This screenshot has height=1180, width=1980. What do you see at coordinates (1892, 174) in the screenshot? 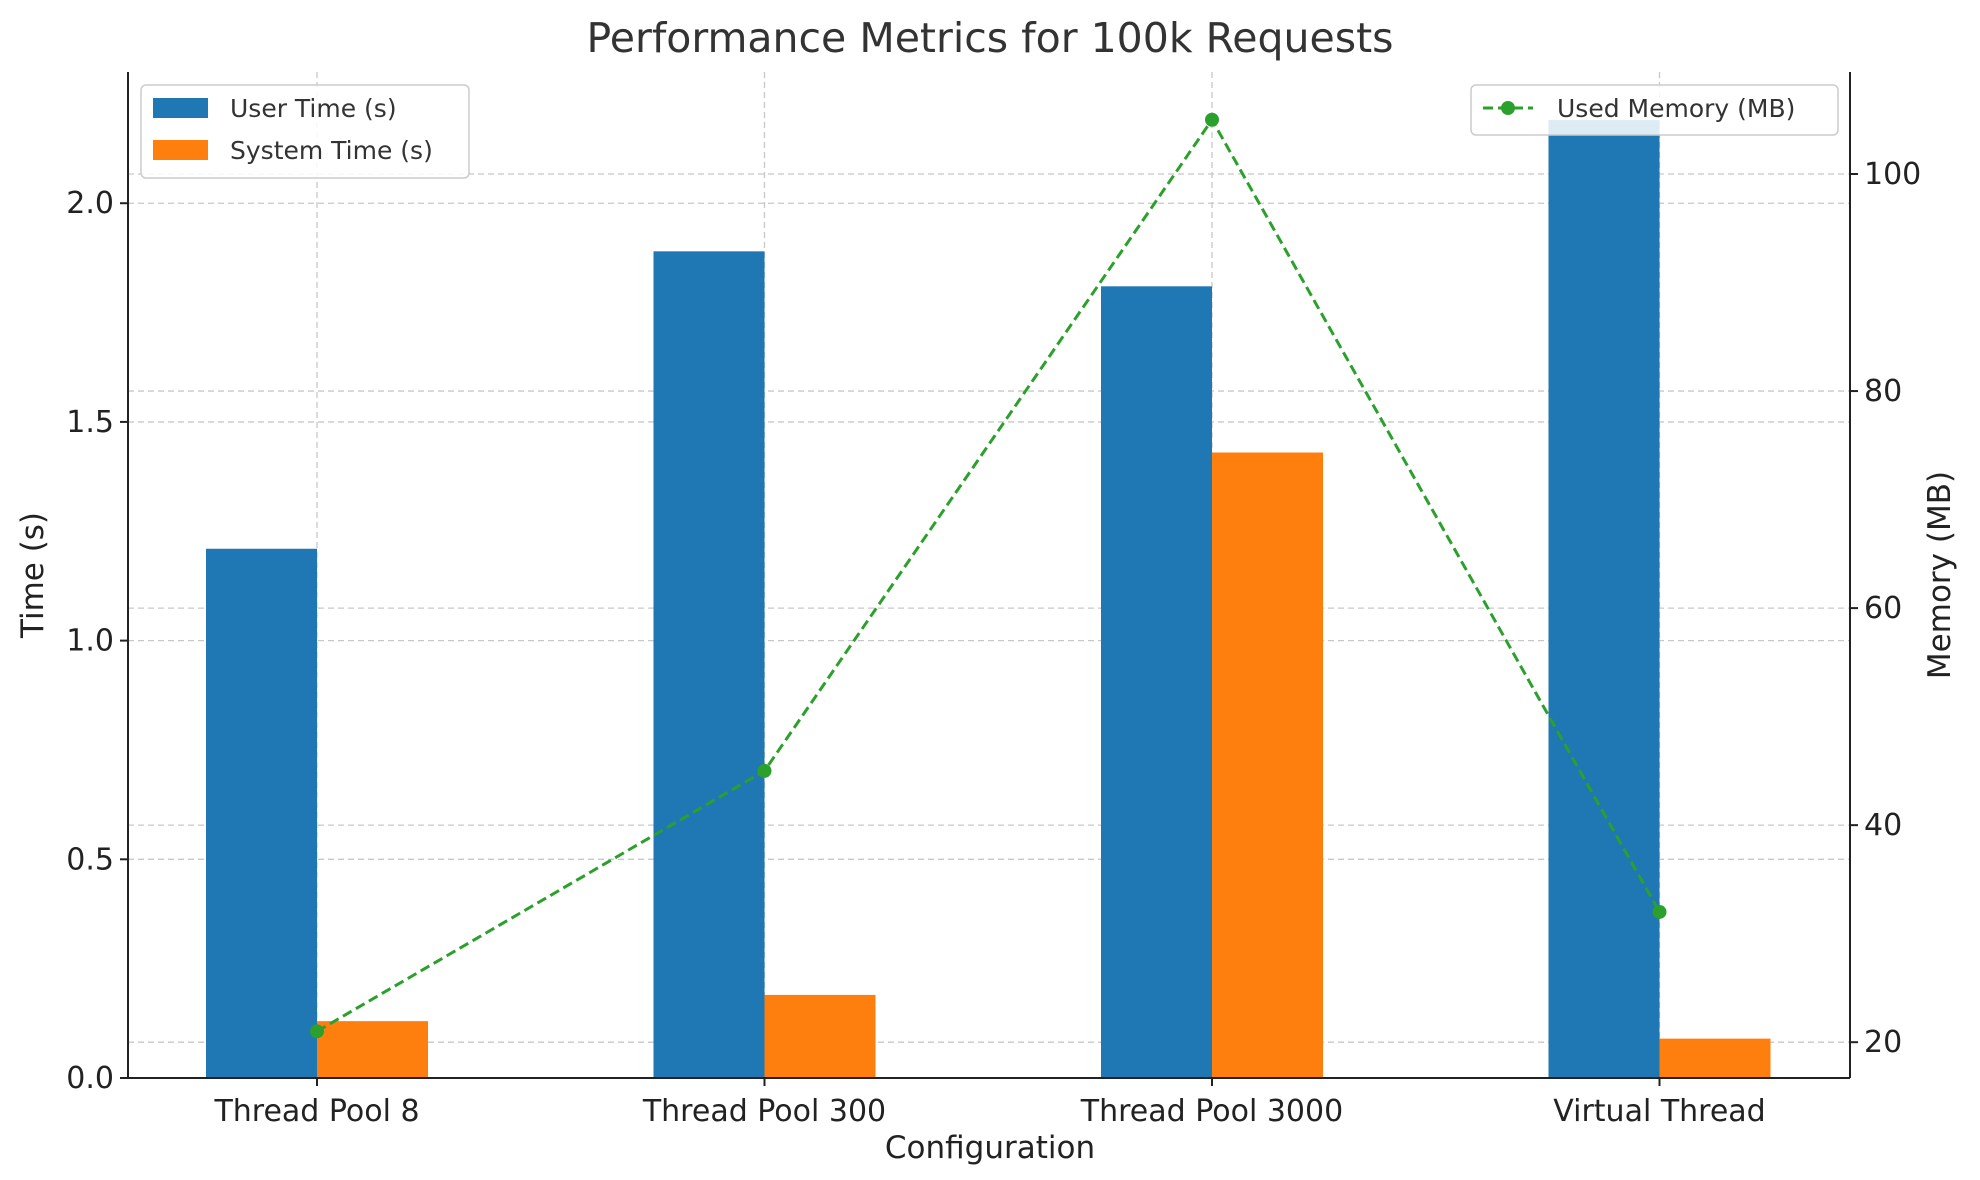
I see `y2-tick-label: 100` at bounding box center [1892, 174].